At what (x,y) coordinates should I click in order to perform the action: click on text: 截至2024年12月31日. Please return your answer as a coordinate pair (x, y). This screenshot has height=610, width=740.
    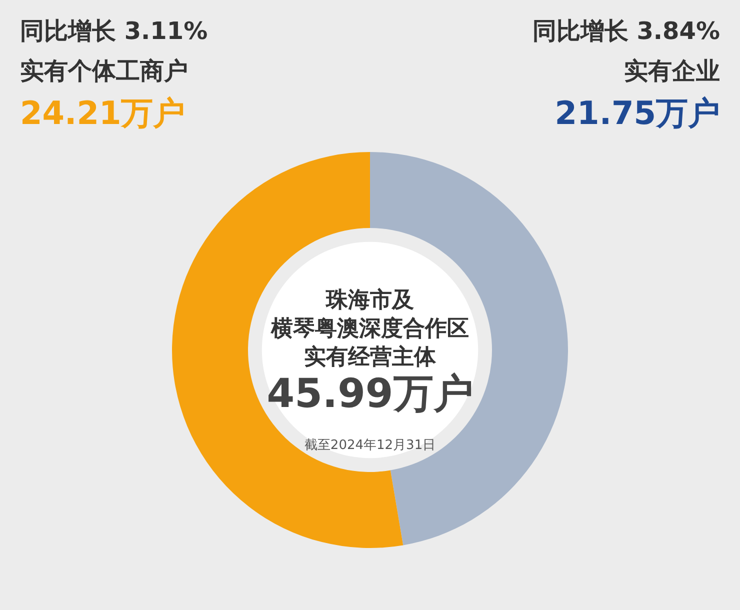
    Looking at the image, I should click on (370, 445).